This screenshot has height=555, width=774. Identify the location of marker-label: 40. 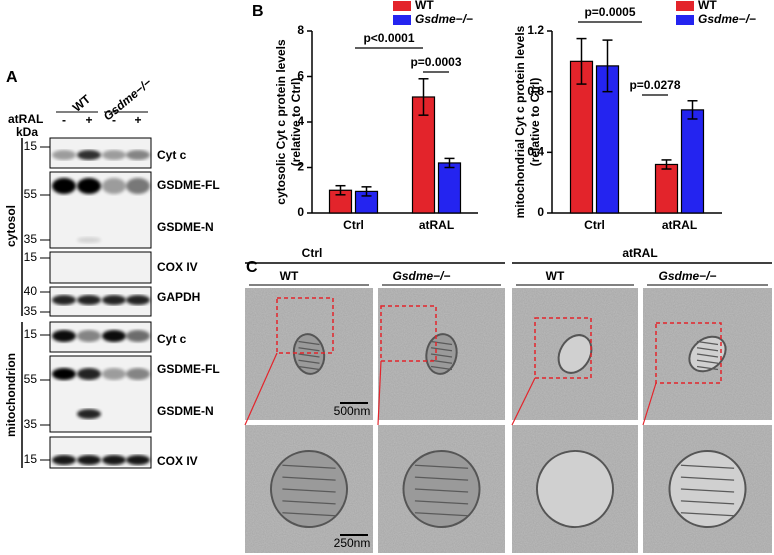
(31, 291).